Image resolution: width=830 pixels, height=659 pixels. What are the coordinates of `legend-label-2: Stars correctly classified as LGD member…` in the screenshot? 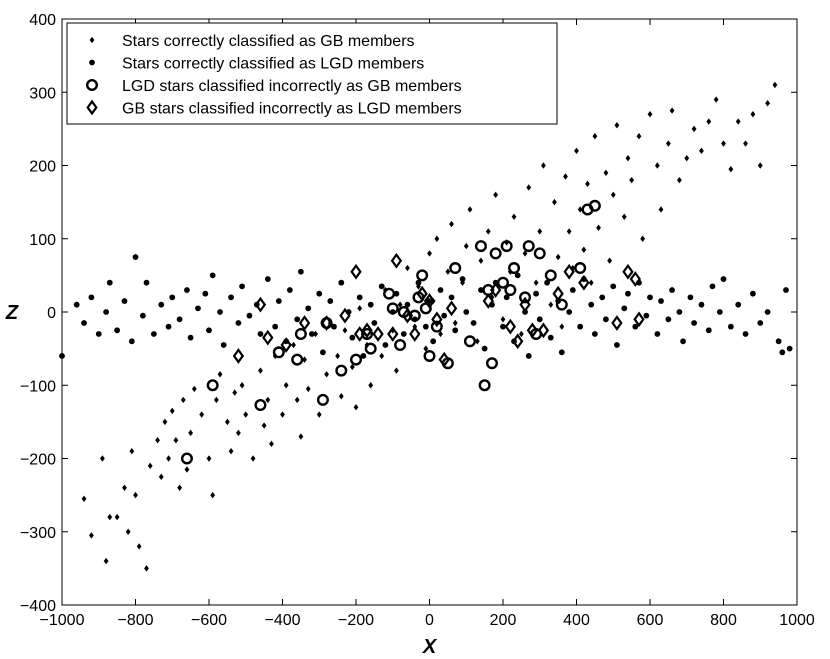 It's located at (273, 64).